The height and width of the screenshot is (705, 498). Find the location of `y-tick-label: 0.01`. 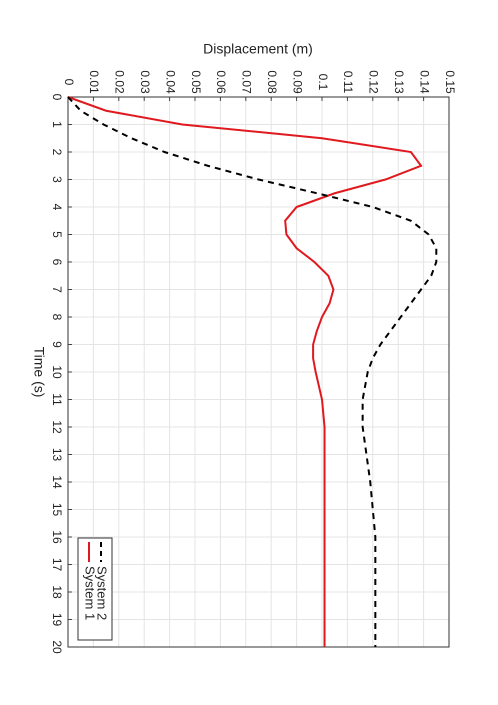

y-tick-label: 0.01 is located at coordinates (94, 82).